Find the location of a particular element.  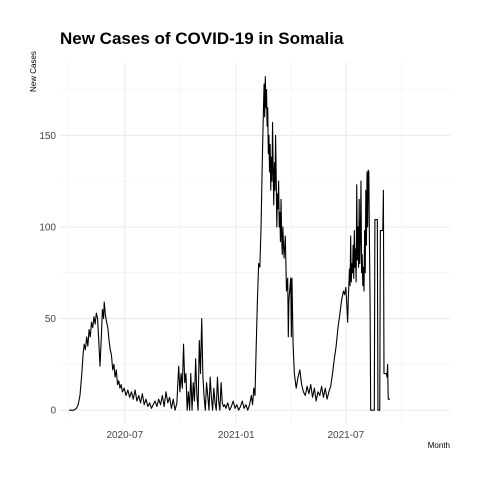

x-tick-label: 2020-07 is located at coordinates (124, 435).